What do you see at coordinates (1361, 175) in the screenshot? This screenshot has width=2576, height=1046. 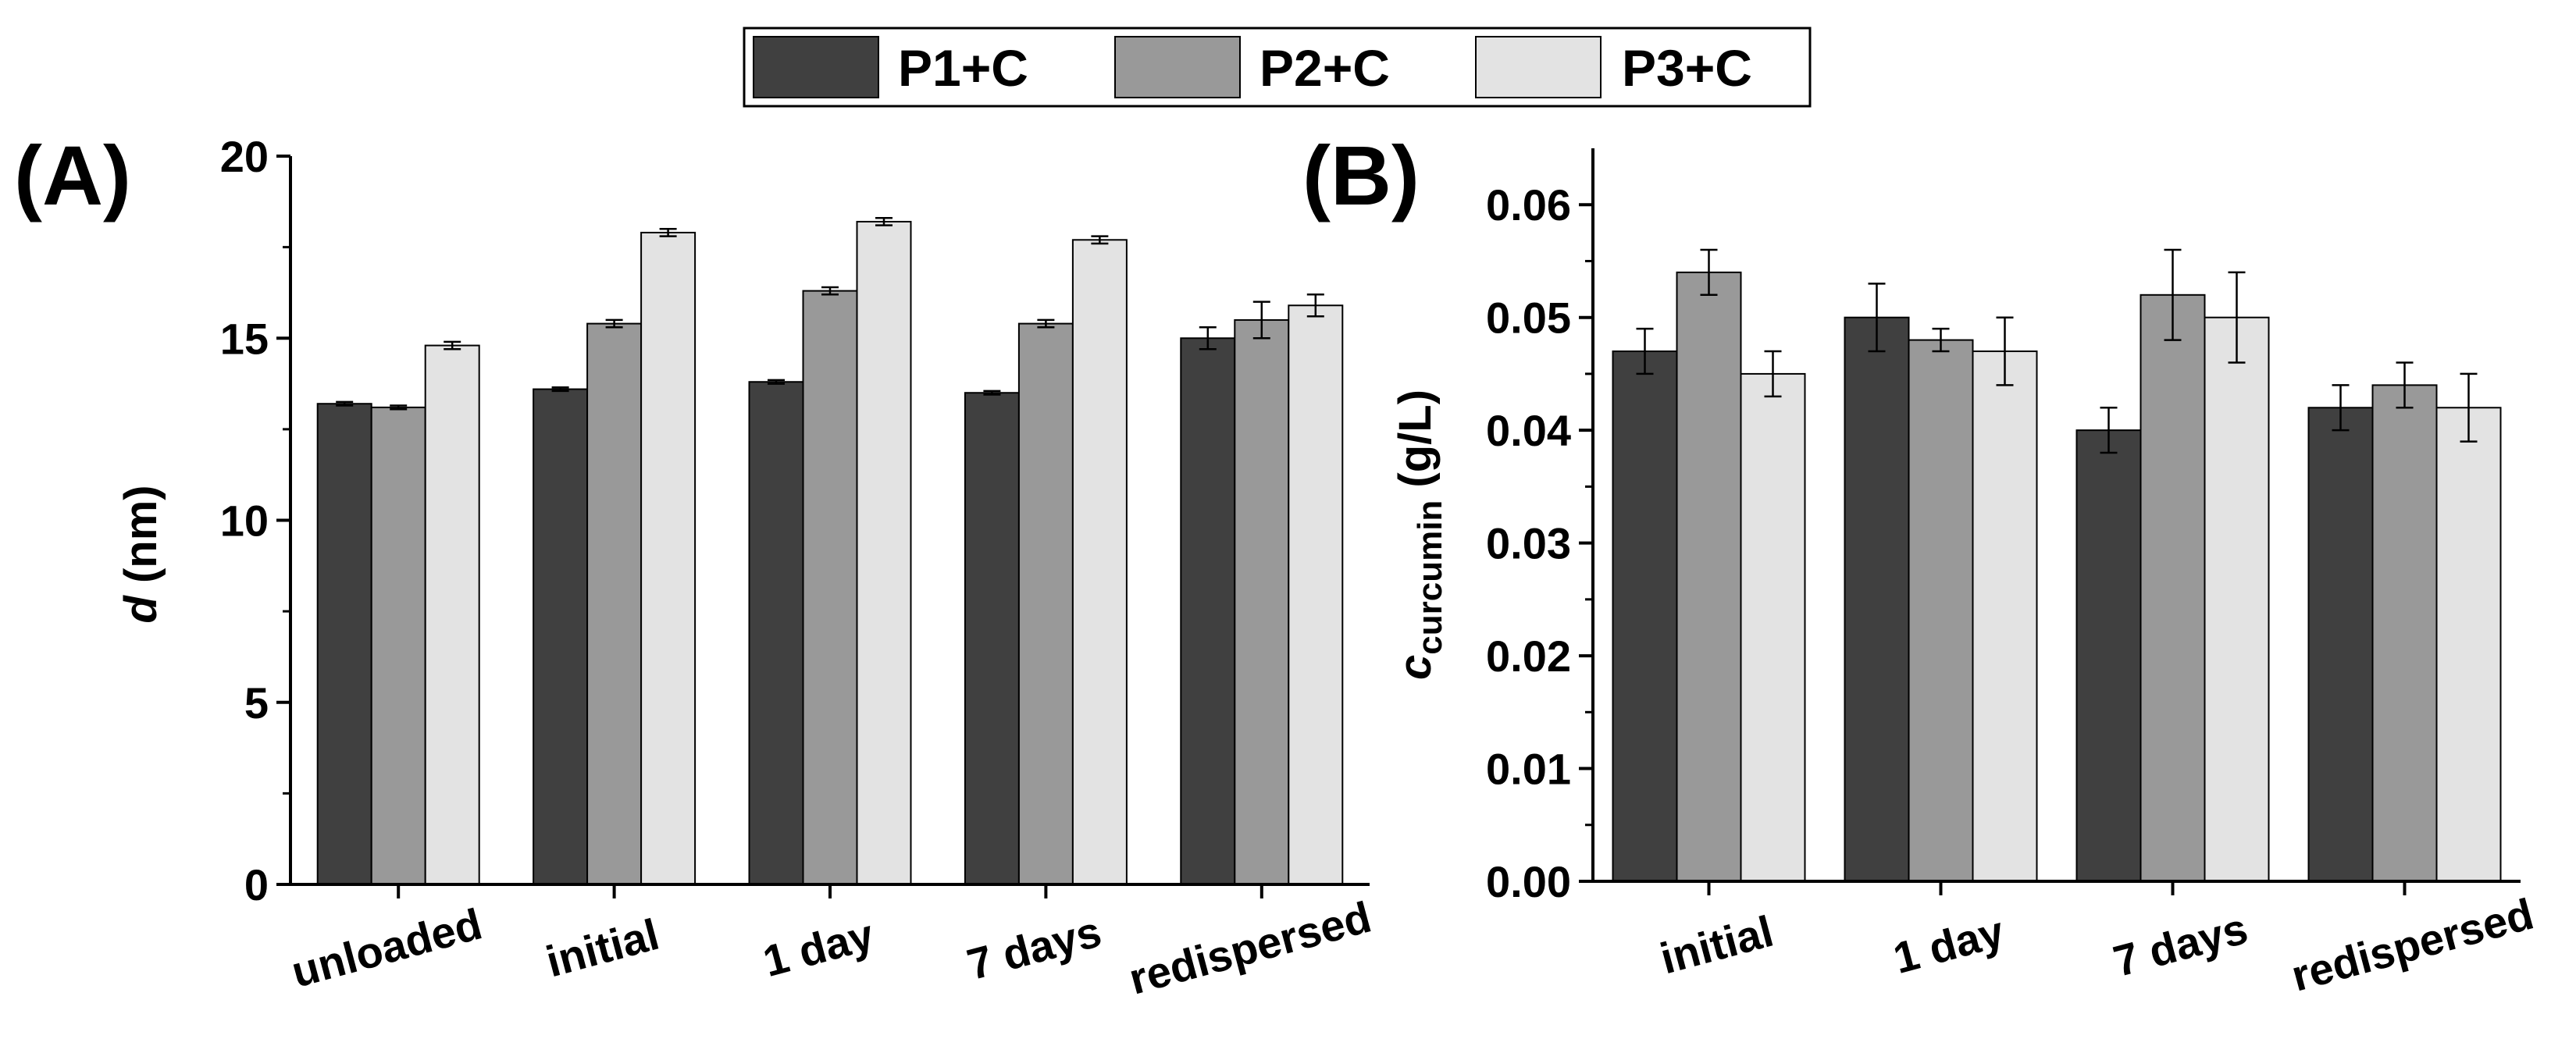 I see `panel-b-label: (B)` at bounding box center [1361, 175].